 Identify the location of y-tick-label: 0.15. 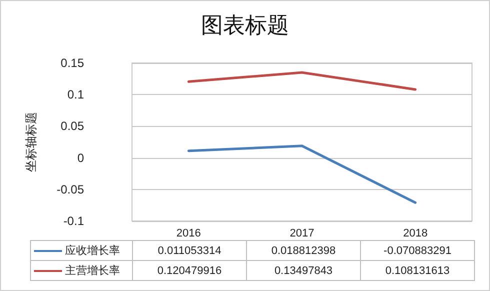
(72, 63).